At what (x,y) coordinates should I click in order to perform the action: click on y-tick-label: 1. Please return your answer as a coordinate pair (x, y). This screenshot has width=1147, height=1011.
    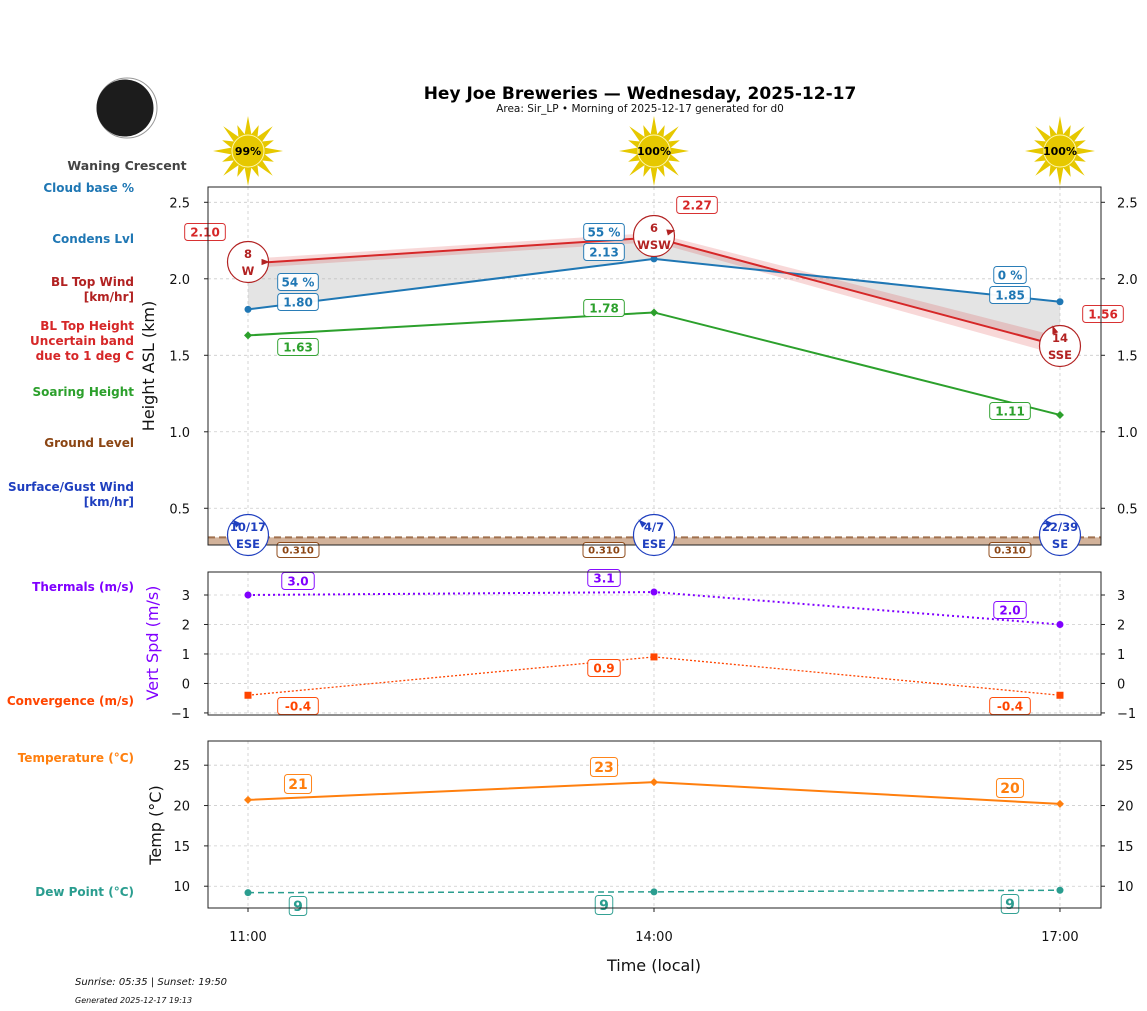
    Looking at the image, I should click on (186, 655).